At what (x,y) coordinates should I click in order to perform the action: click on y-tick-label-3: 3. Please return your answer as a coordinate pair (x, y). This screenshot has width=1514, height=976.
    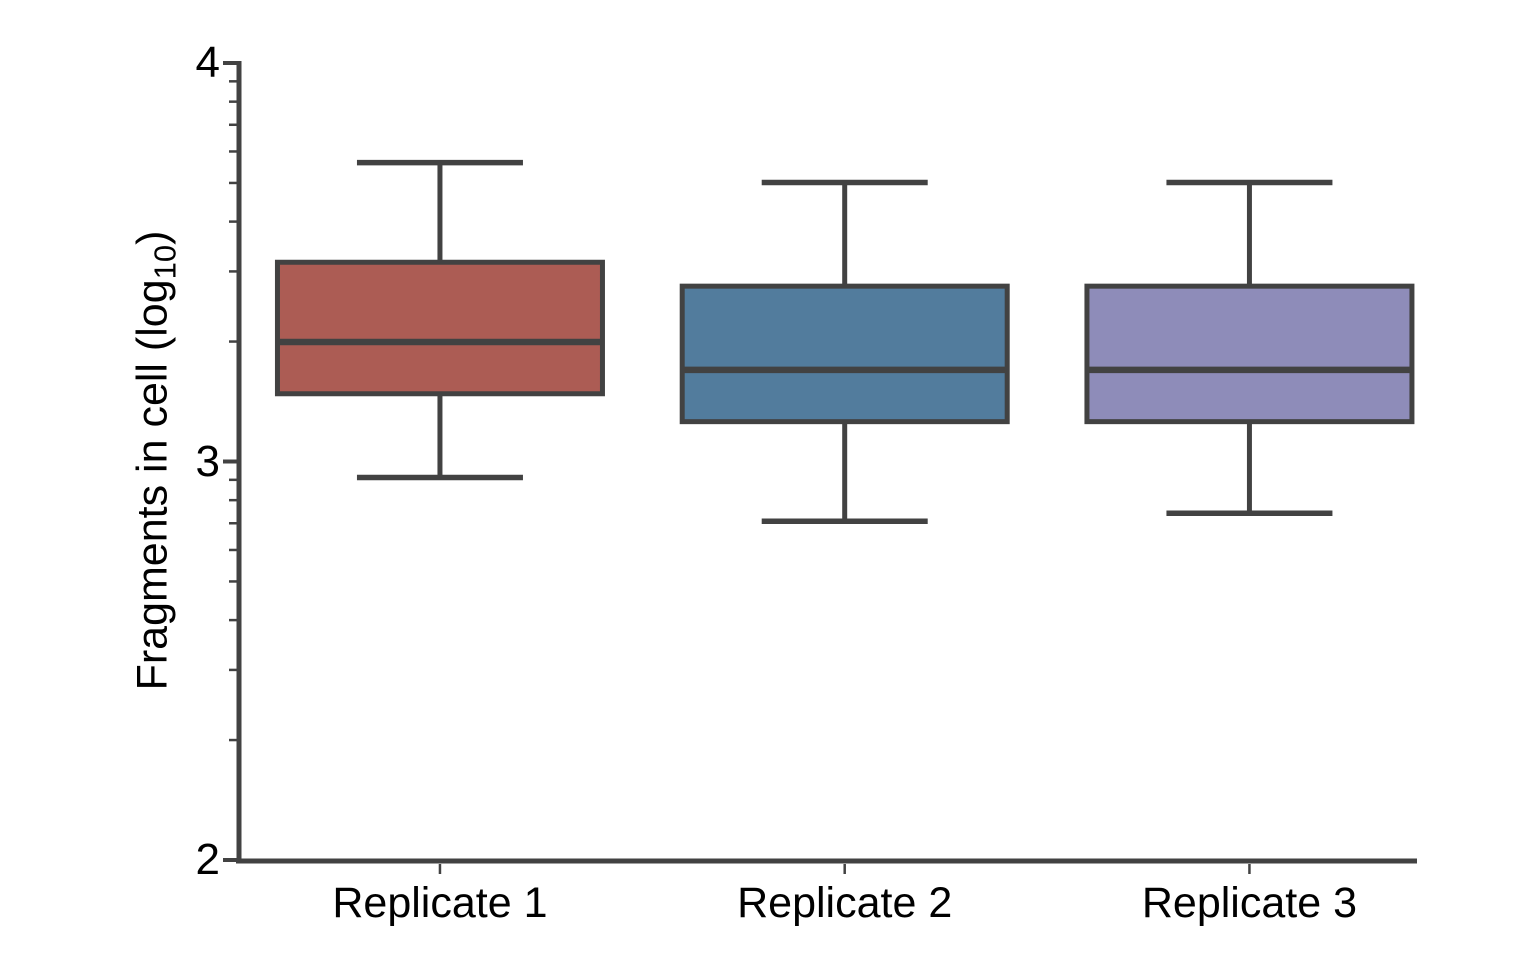
    Looking at the image, I should click on (207, 461).